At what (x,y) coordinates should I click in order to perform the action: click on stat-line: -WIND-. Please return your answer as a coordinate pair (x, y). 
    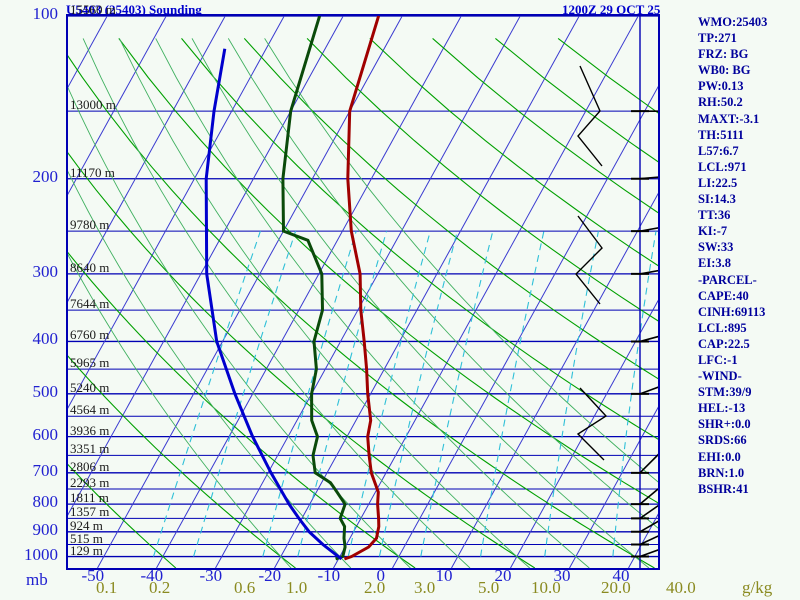
    Looking at the image, I should click on (720, 376).